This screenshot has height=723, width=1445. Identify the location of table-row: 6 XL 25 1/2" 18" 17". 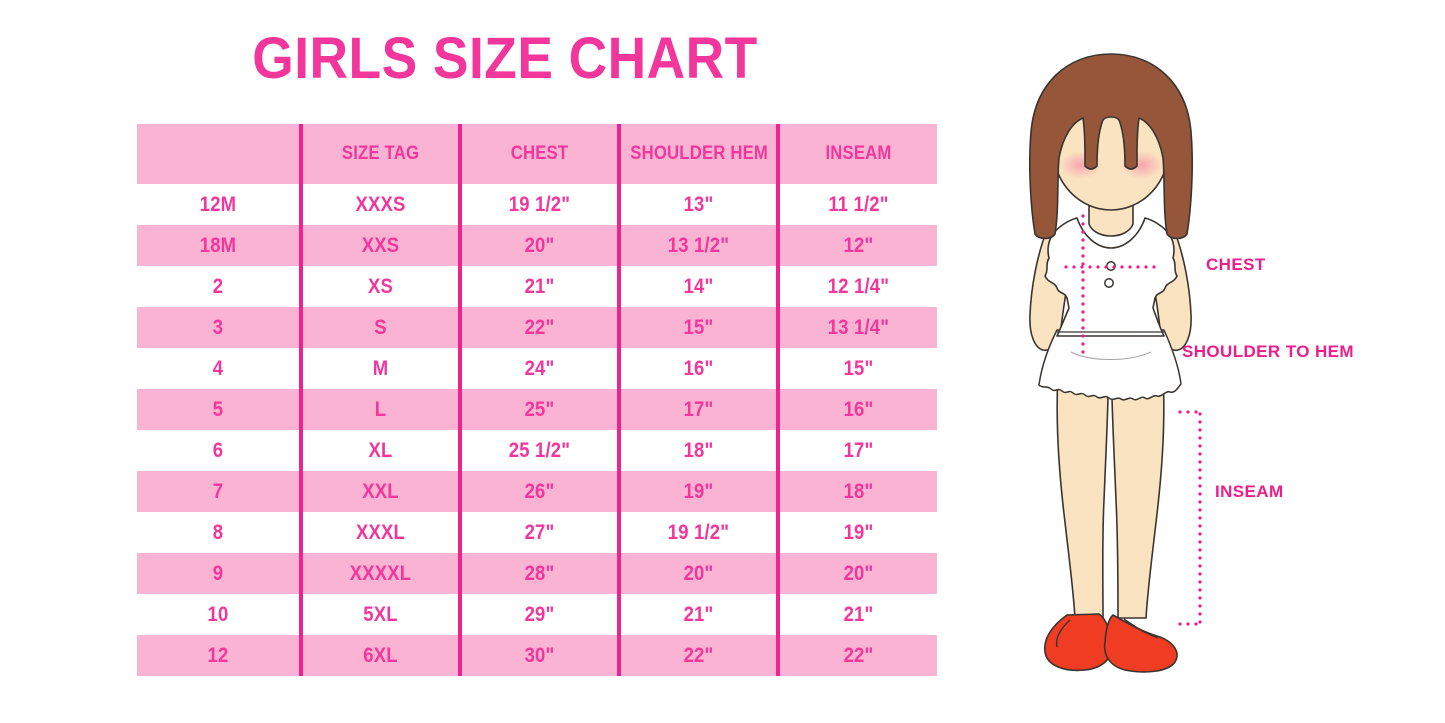
(537, 450).